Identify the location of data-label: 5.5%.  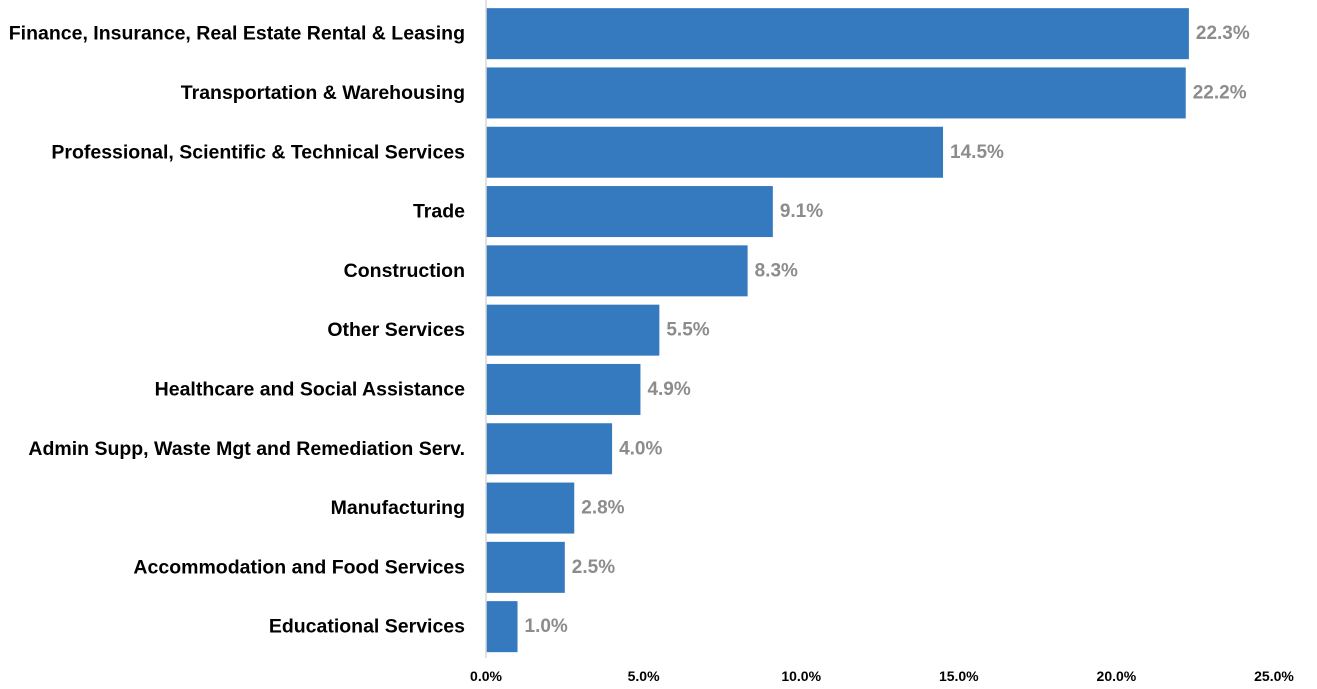
(687, 330).